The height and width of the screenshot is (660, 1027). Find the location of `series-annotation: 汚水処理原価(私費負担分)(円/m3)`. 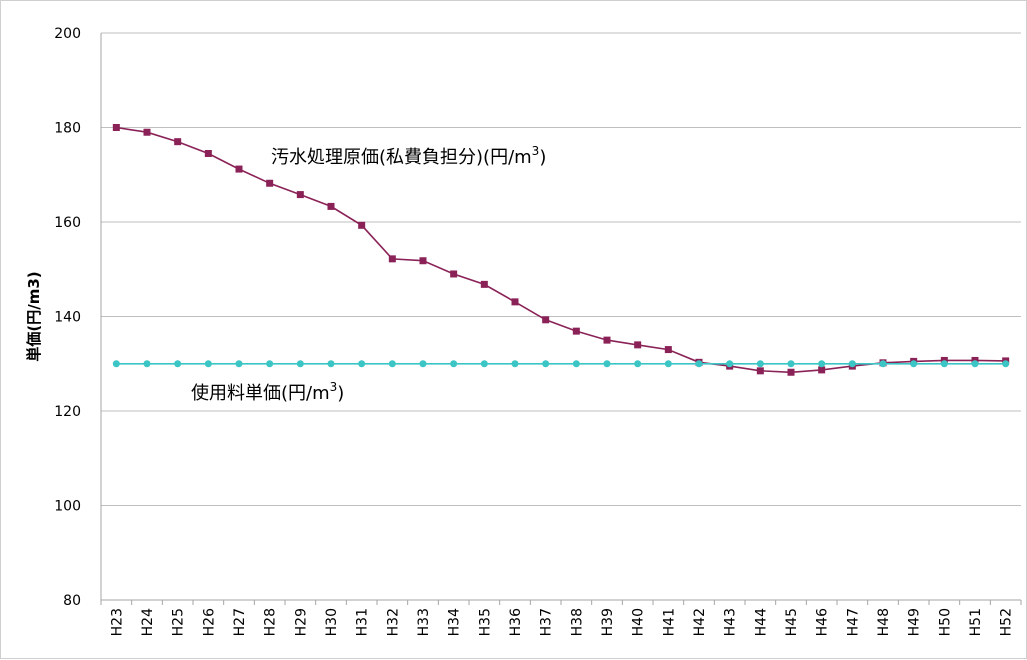

series-annotation: 汚水処理原価(私費負担分)(円/m3) is located at coordinates (408, 156).